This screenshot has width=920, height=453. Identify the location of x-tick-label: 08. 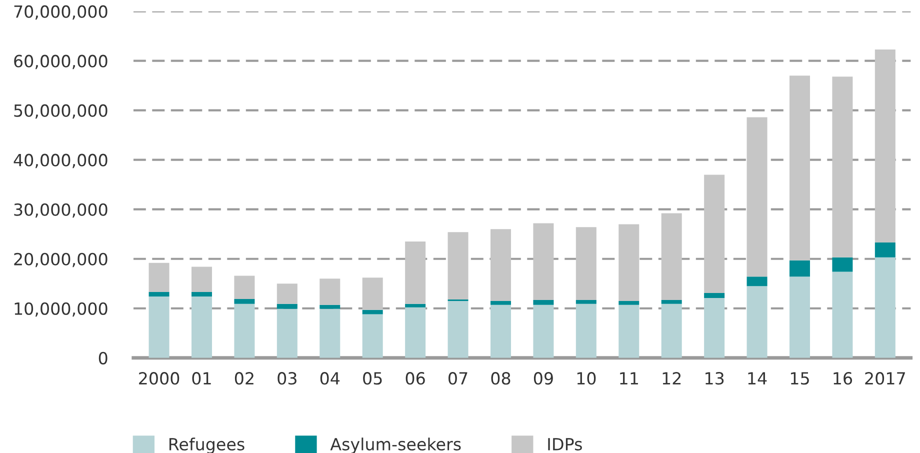
(500, 378).